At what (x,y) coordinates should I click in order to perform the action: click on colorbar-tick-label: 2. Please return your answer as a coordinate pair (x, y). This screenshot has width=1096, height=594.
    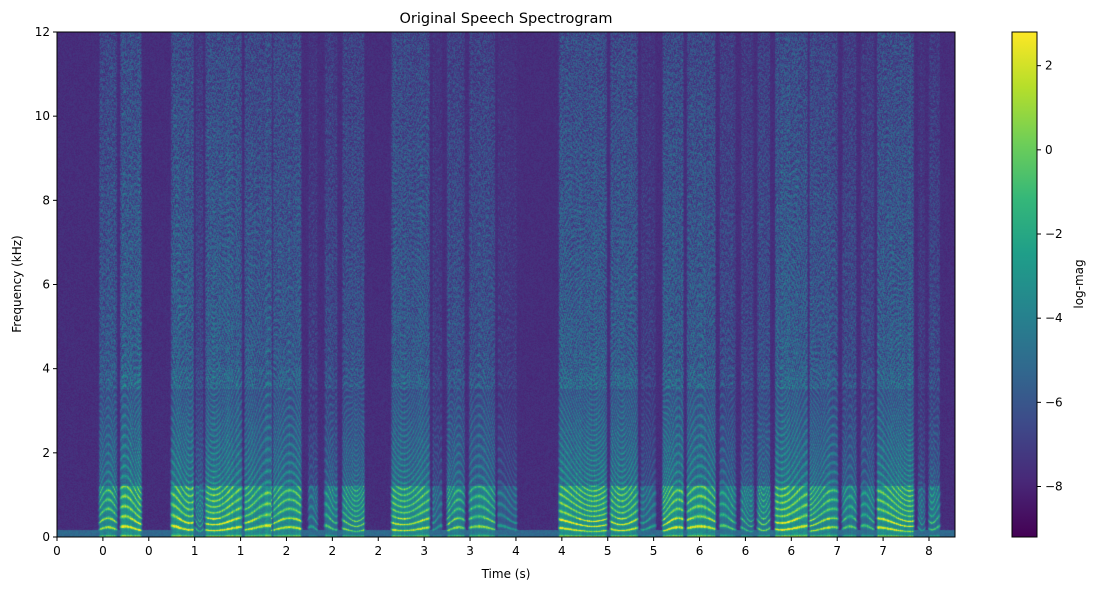
    Looking at the image, I should click on (1049, 66).